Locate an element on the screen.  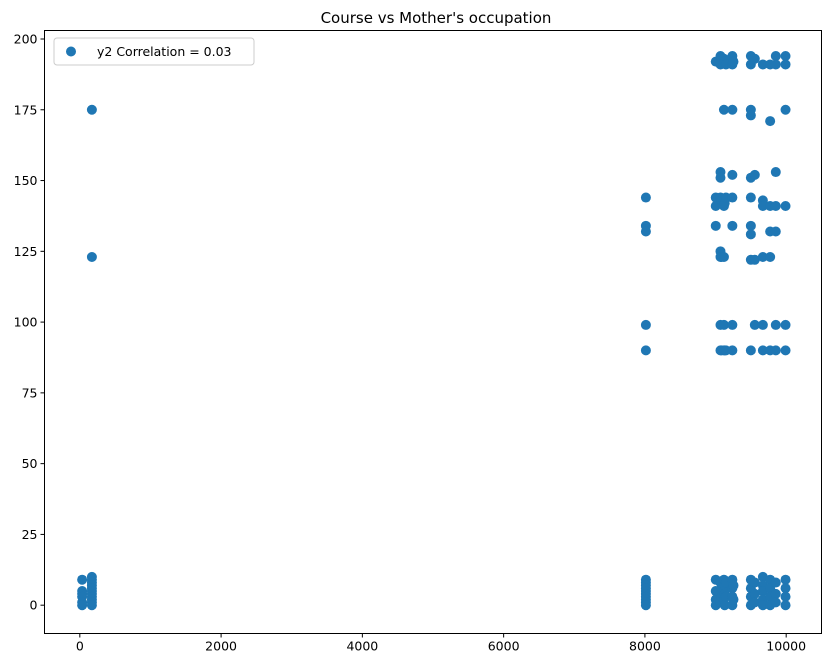
y-tick-label: 125 is located at coordinates (26, 251).